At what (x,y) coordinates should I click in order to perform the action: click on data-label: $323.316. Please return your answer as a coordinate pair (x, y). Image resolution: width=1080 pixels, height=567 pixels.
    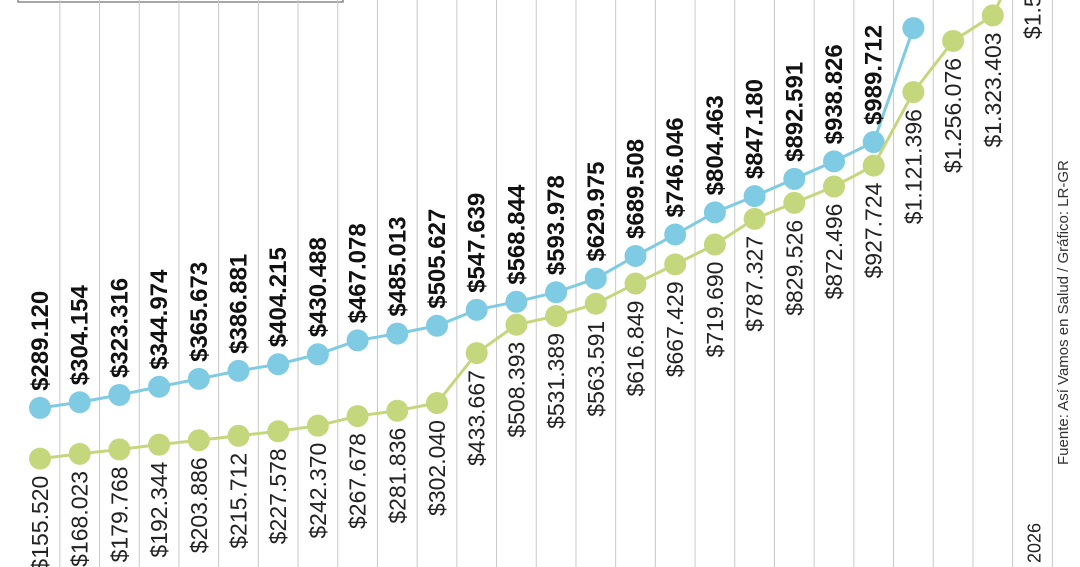
    Looking at the image, I should click on (119, 328).